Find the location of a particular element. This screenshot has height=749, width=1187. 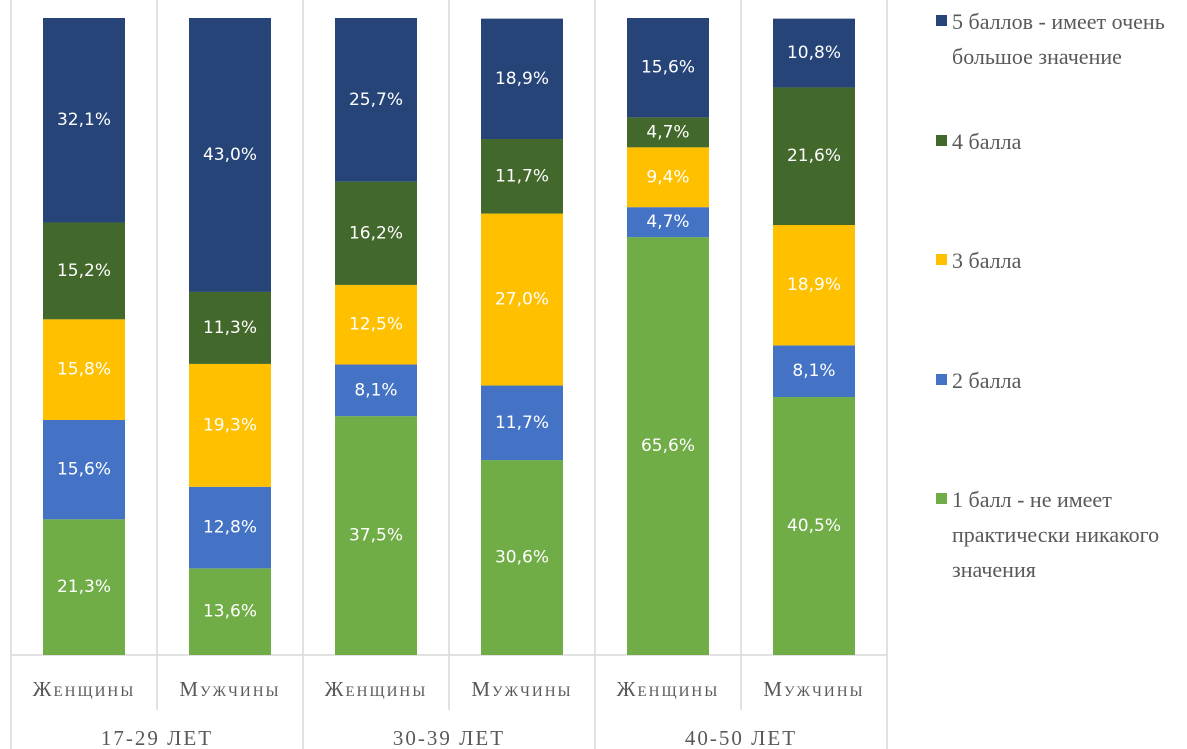

data-label: 13,6% is located at coordinates (230, 612).